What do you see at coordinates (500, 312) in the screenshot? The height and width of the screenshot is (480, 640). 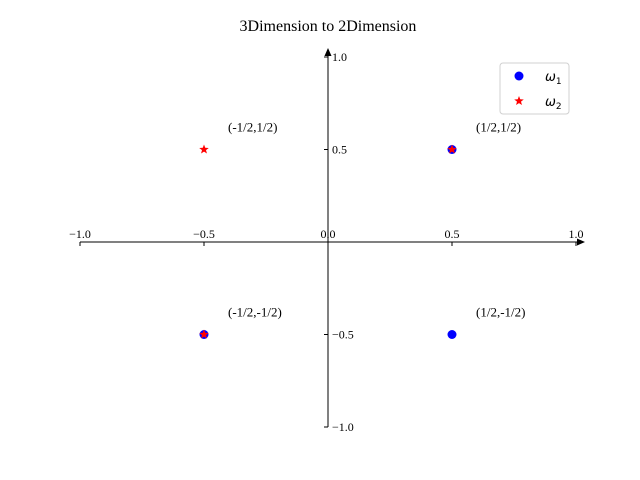 I see `point-annotation: (1/2,-1/2)` at bounding box center [500, 312].